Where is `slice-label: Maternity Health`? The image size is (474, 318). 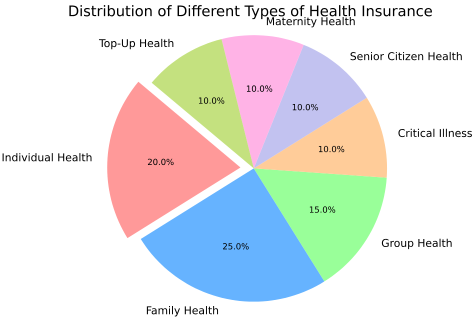 slice-label: Maternity Health is located at coordinates (310, 22).